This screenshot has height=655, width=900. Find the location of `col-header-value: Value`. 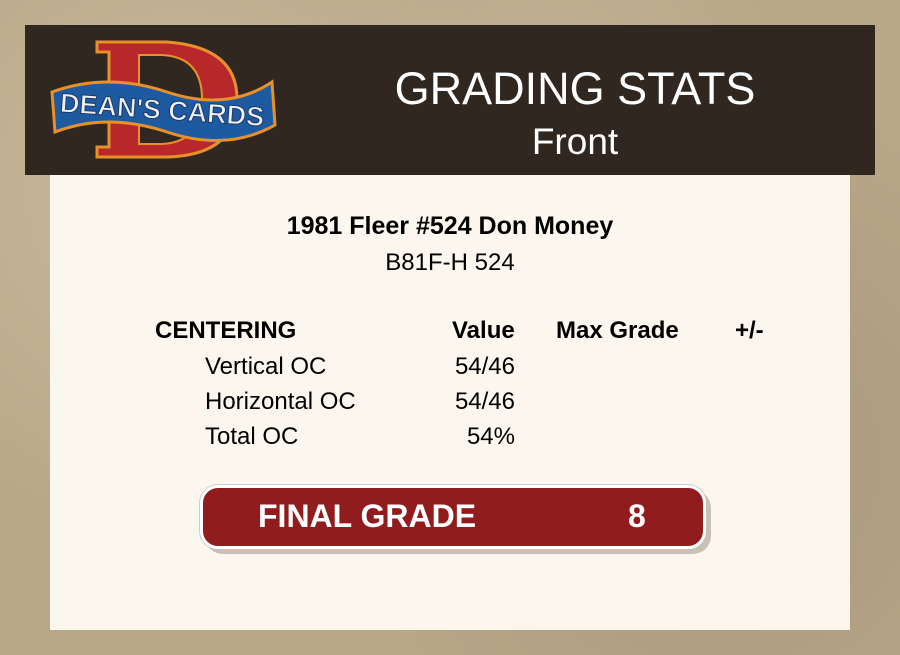

col-header-value: Value is located at coordinates (483, 330).